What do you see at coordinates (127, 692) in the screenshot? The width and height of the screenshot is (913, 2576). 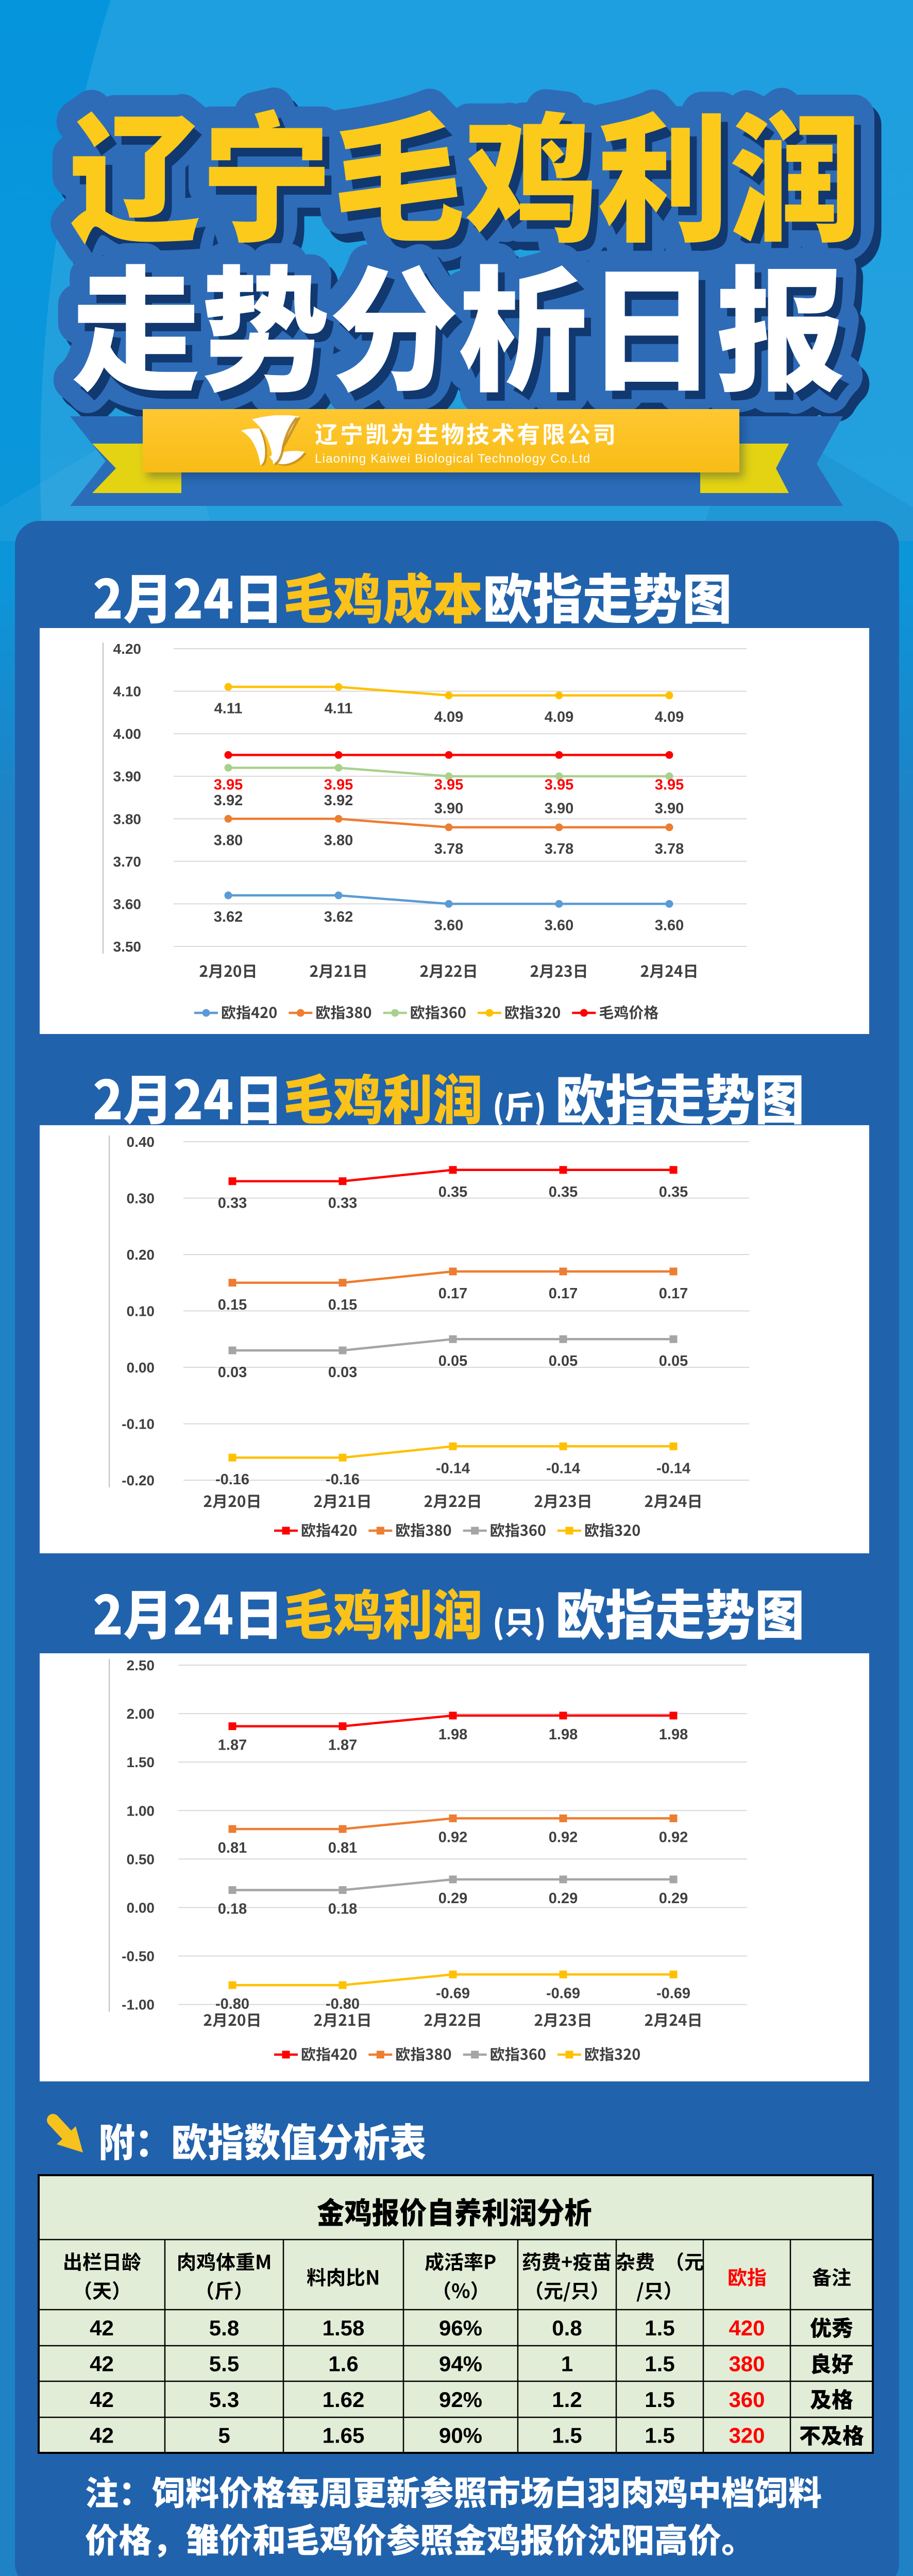 I see `svg-text: 4.10` at bounding box center [127, 692].